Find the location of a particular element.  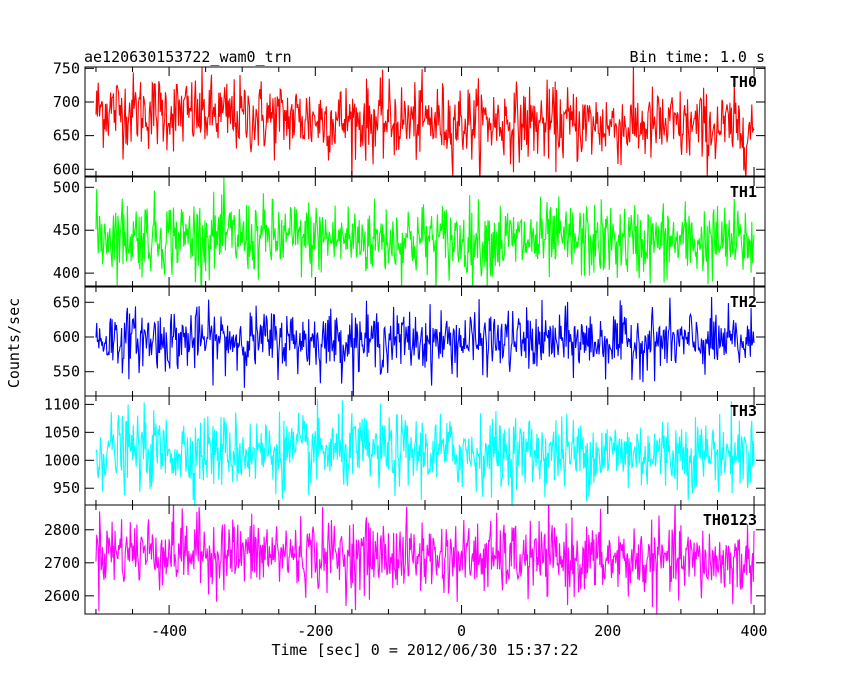

y-tick-label: 2700 is located at coordinates (62, 563).